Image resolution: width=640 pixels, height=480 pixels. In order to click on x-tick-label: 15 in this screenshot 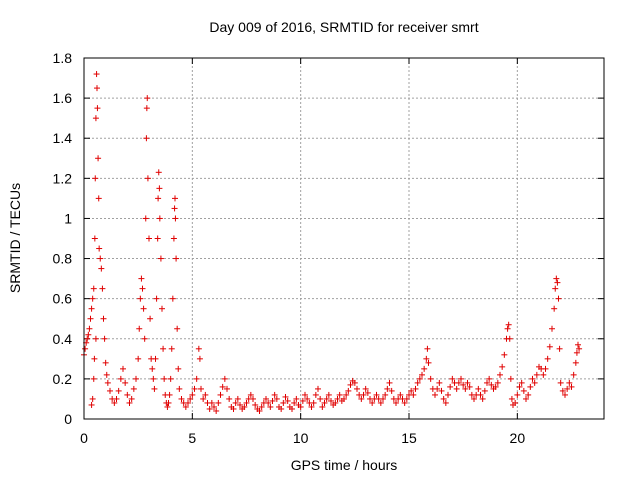, I will do `click(409, 438)`.